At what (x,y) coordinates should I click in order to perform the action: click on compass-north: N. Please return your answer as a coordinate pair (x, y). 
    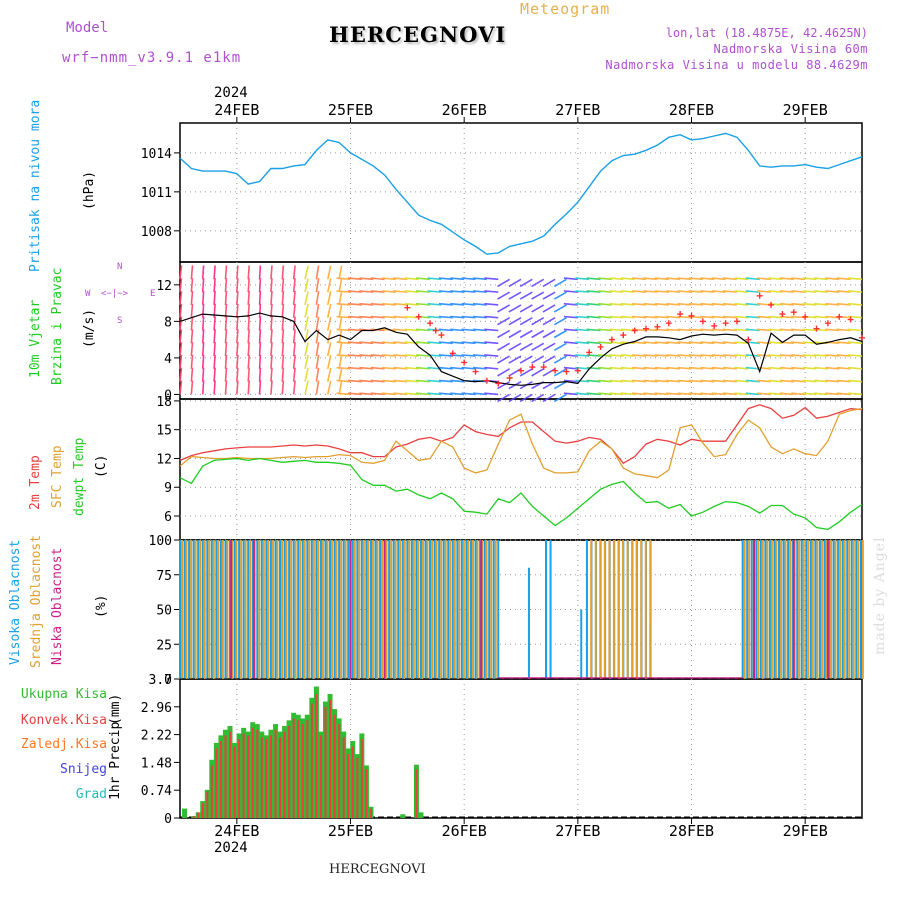
    Looking at the image, I should click on (120, 267).